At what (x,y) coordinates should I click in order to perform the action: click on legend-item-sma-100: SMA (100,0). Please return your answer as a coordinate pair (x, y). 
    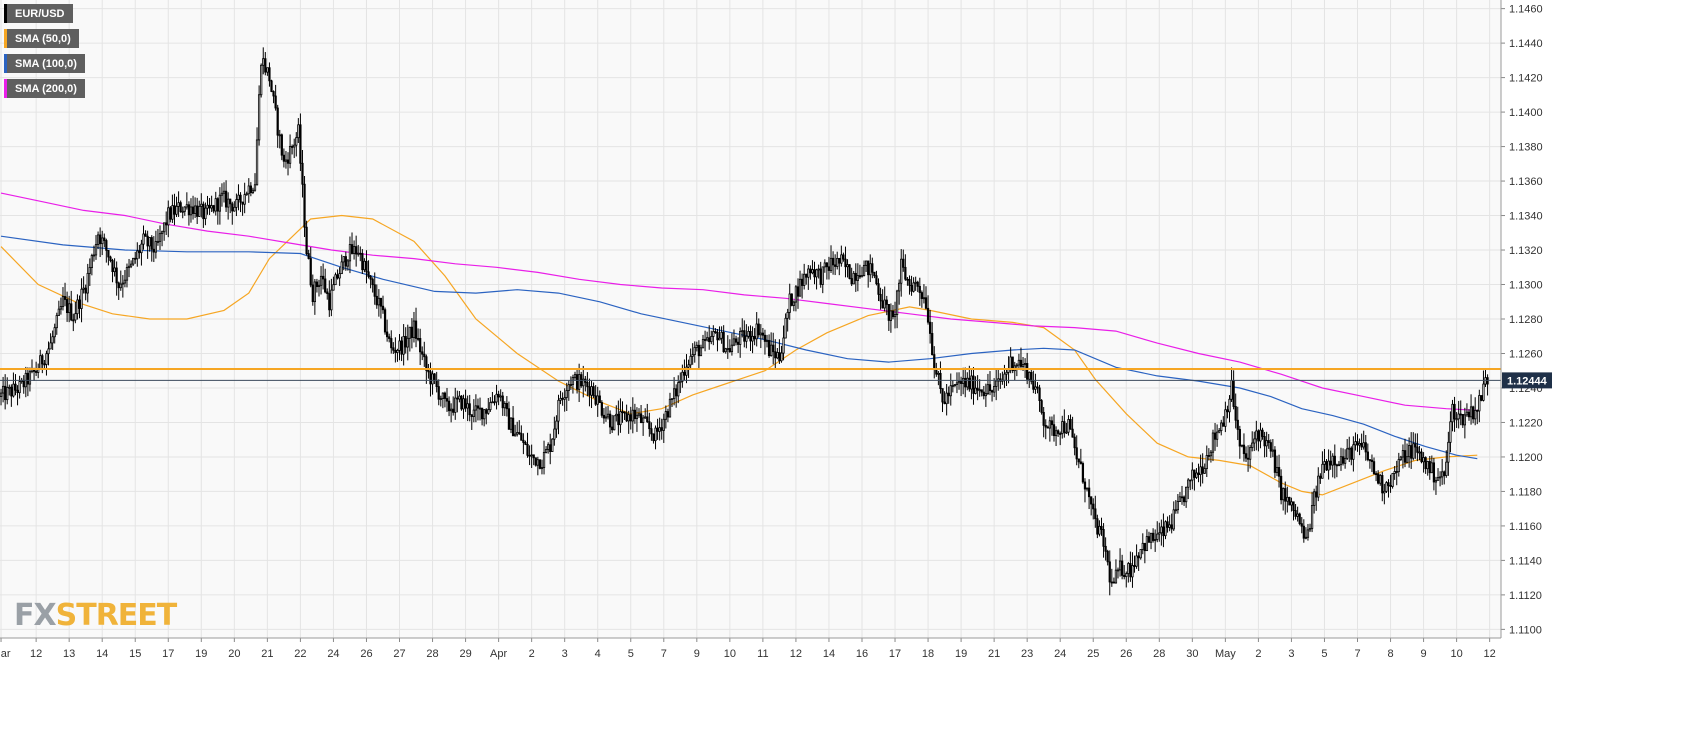
    Looking at the image, I should click on (44, 63).